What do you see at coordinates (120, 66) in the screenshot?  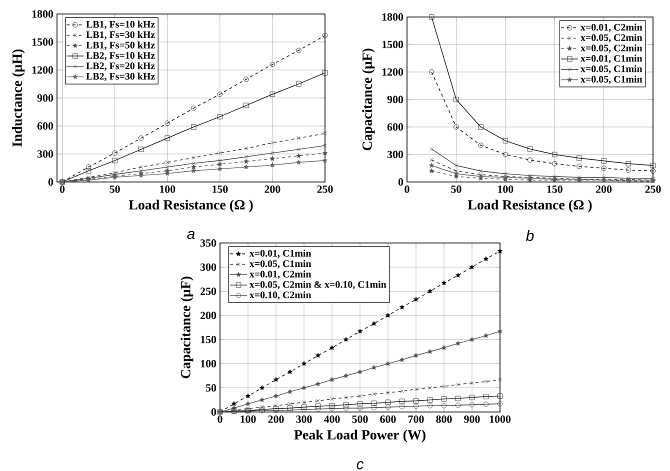 I see `legend-label: LB2, Fs=20 kHz` at bounding box center [120, 66].